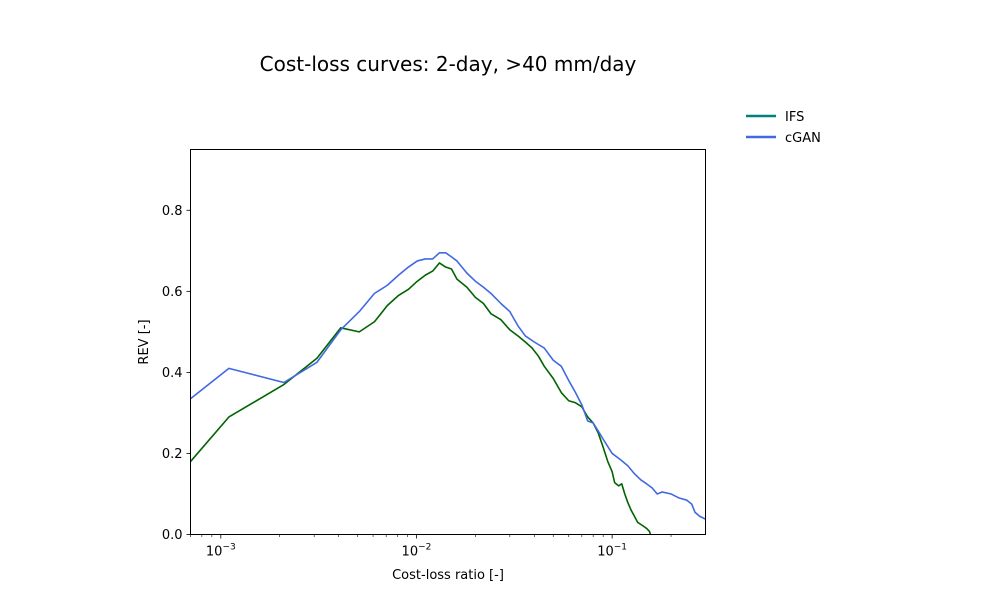 This screenshot has height=600, width=1000. Describe the element at coordinates (172, 535) in the screenshot. I see `y-tick-label: 0.0` at that location.